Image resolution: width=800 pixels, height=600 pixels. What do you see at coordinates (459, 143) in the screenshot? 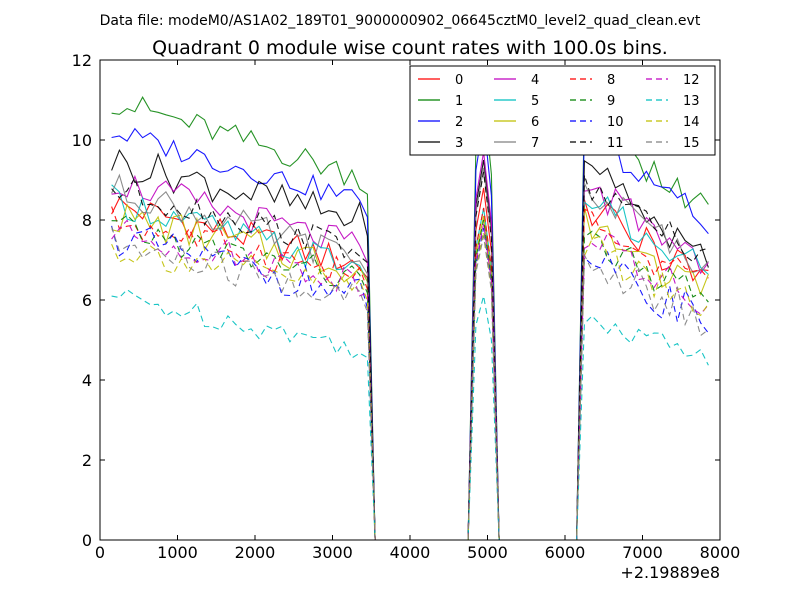
I see `legend-label: 3` at bounding box center [459, 143].